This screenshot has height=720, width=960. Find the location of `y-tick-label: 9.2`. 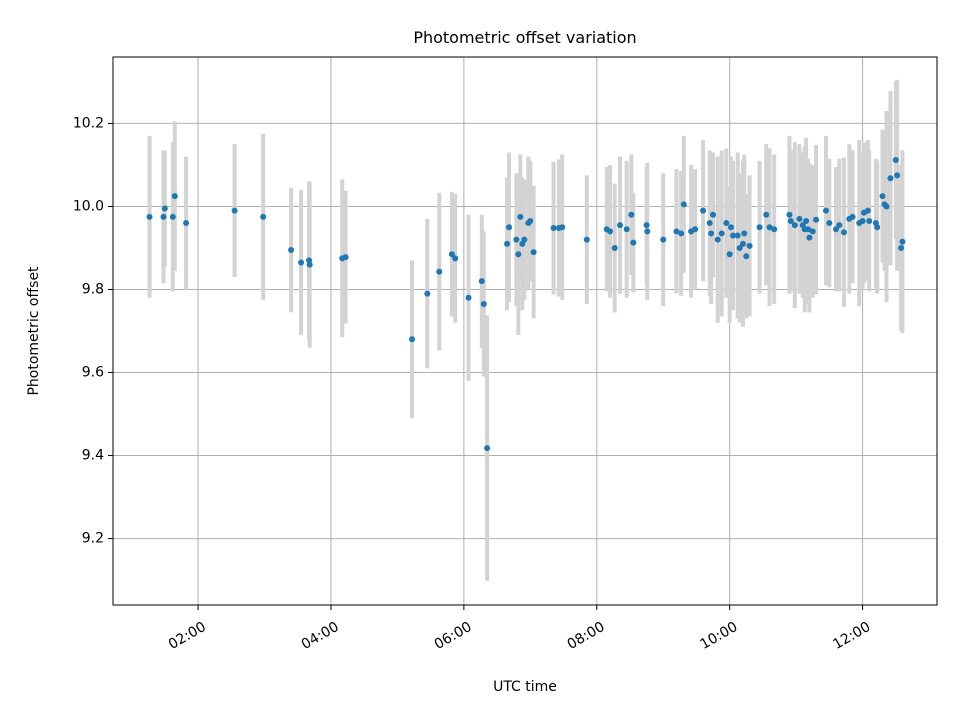

y-tick-label: 9.2 is located at coordinates (93, 539).